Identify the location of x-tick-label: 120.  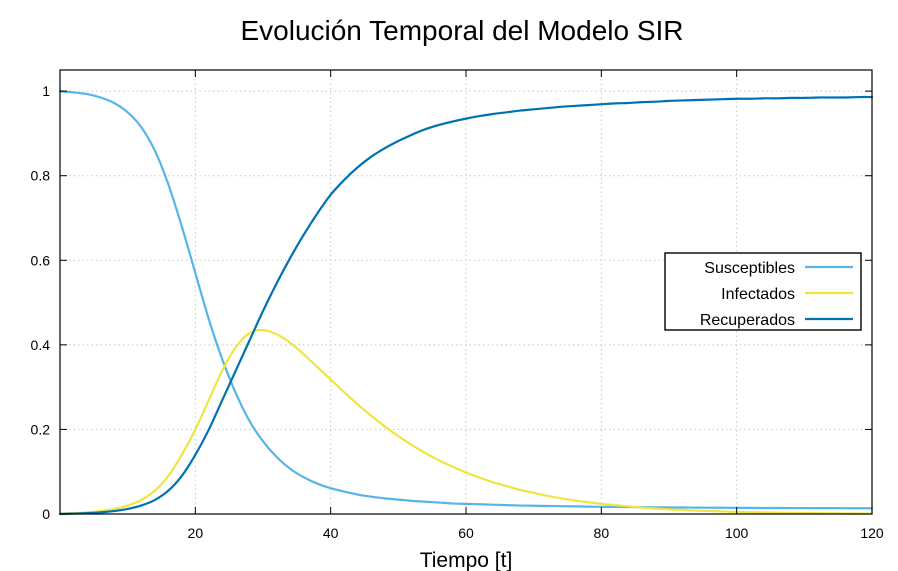
(872, 533).